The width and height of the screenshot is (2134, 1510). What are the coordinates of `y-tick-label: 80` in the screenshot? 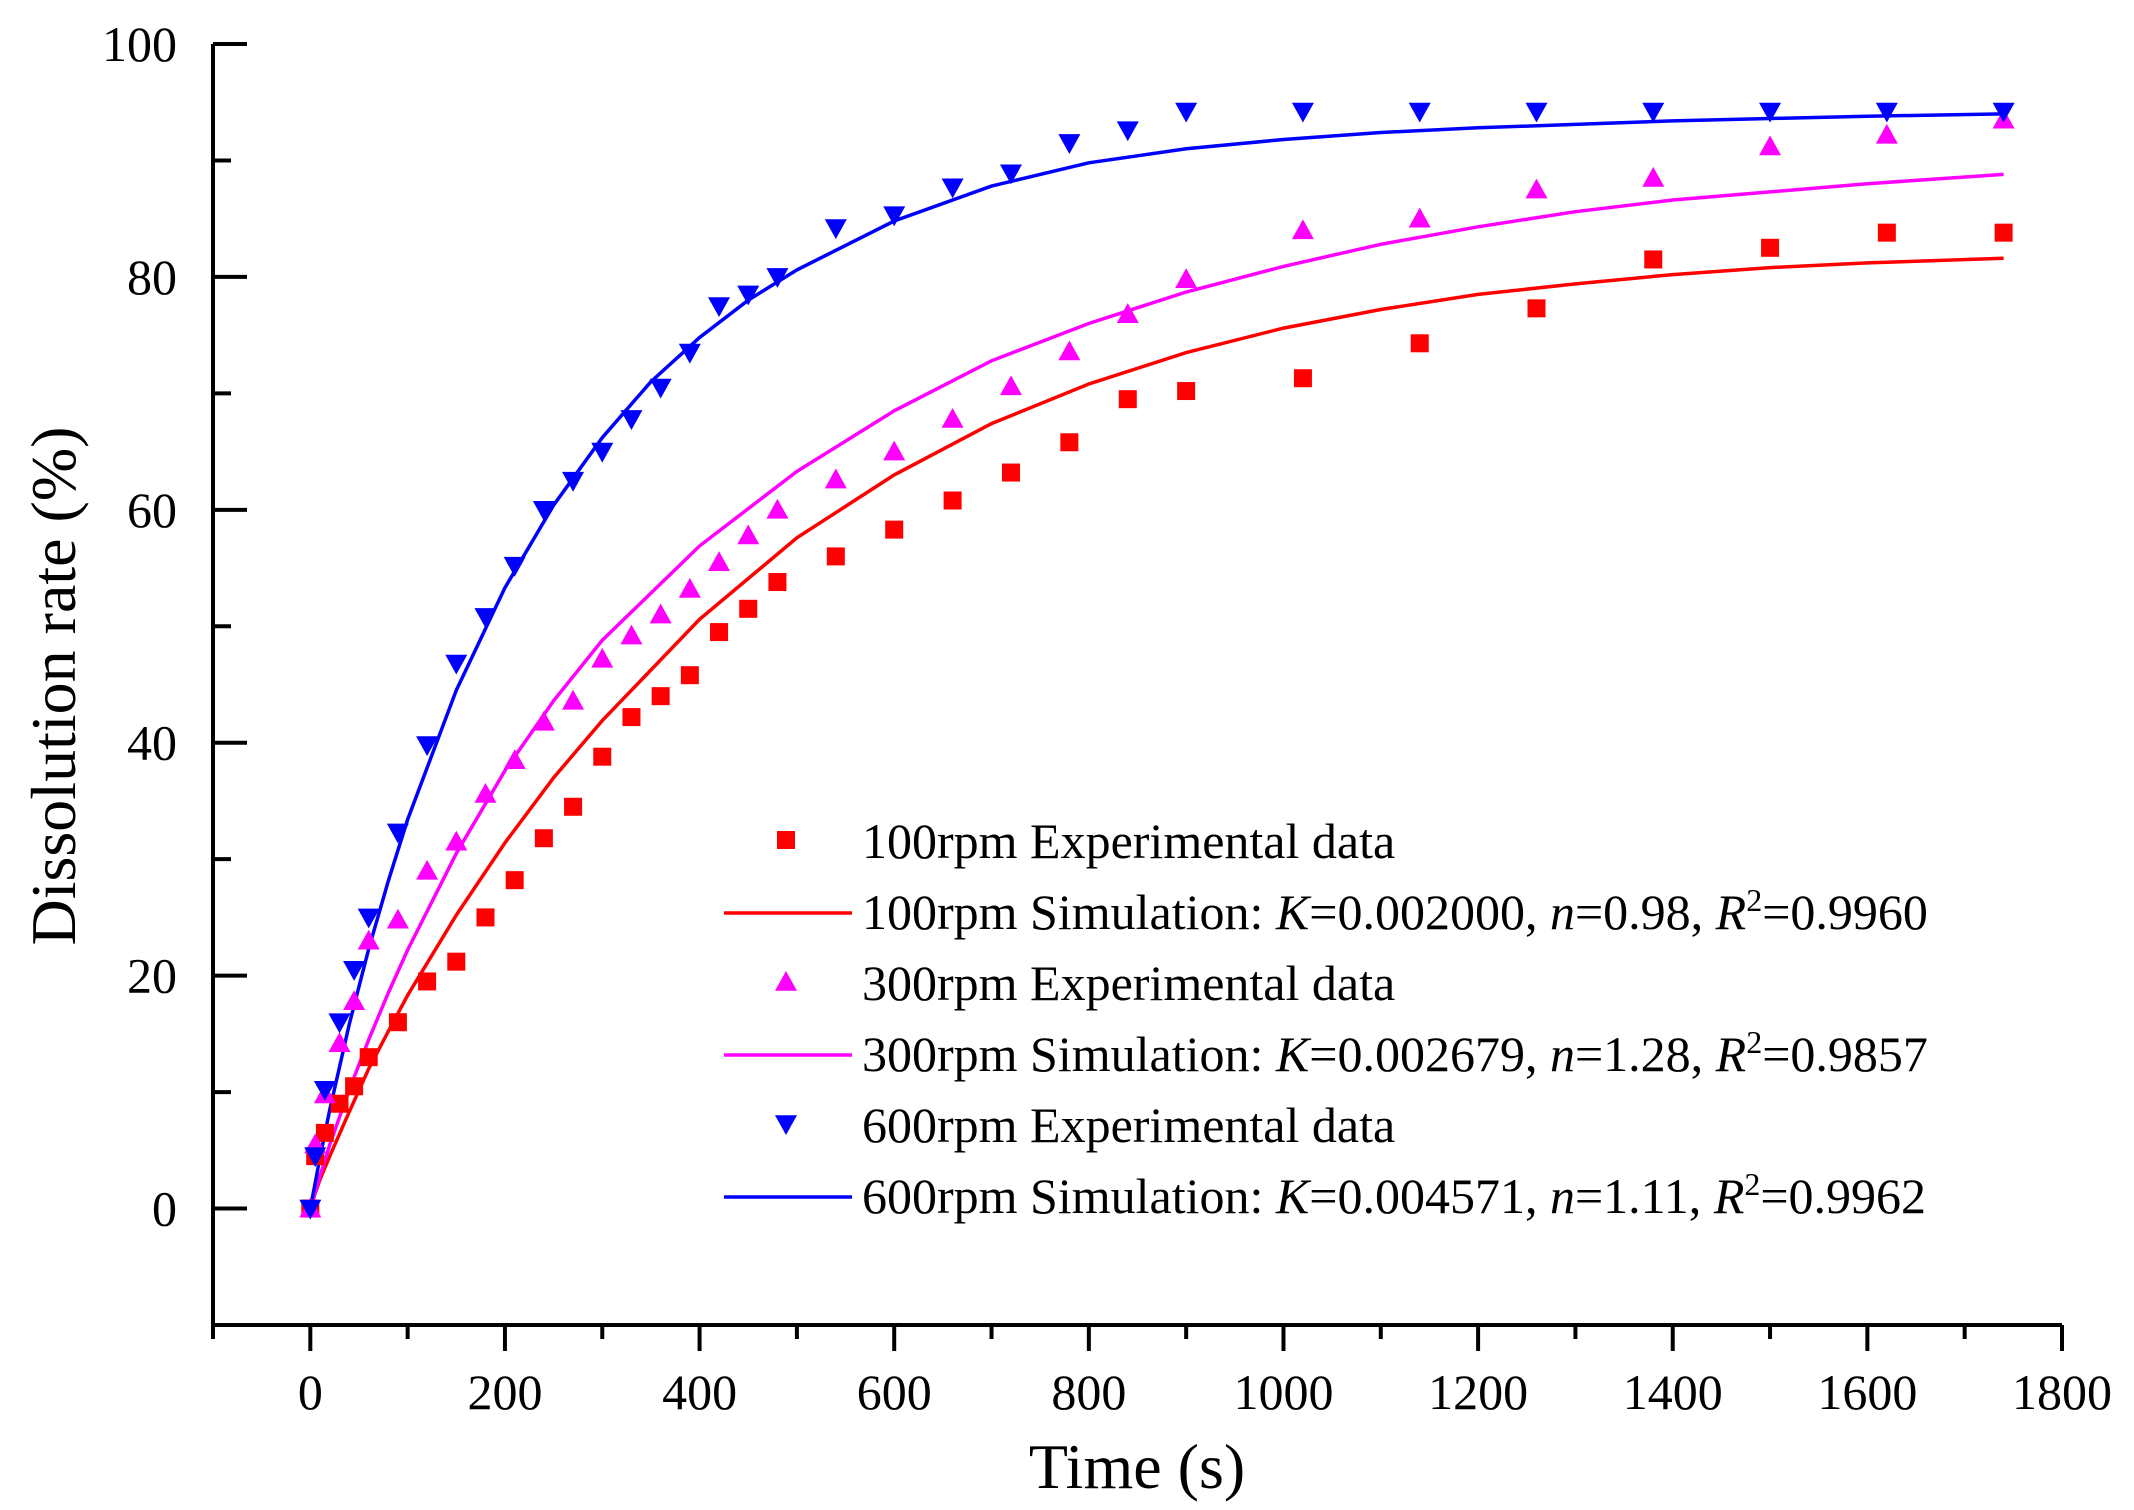 It's located at (152, 277).